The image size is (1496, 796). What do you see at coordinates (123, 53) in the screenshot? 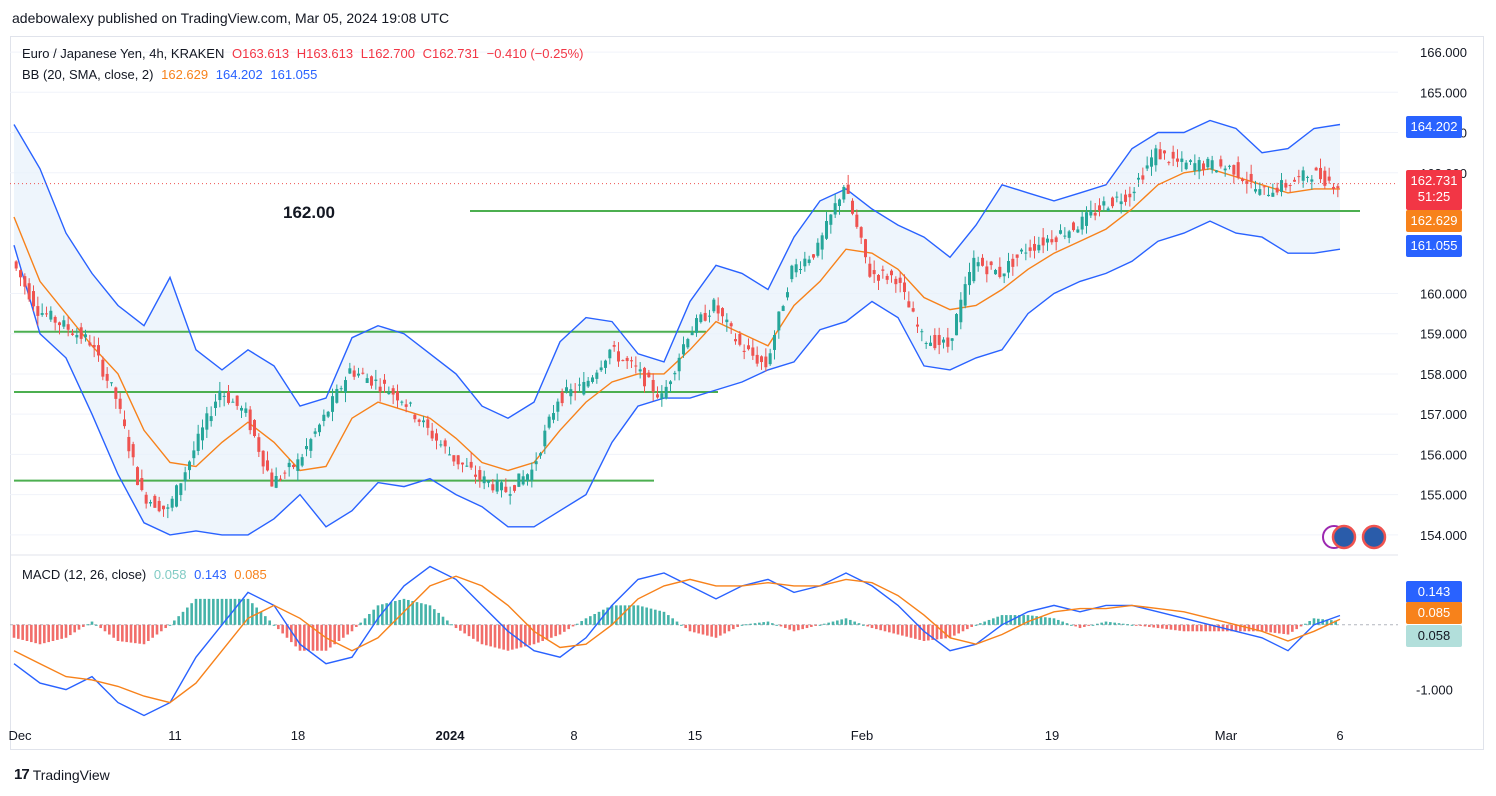
I see `symbol-label: Euro / Japanese Yen, 4h, KRAKEN` at bounding box center [123, 53].